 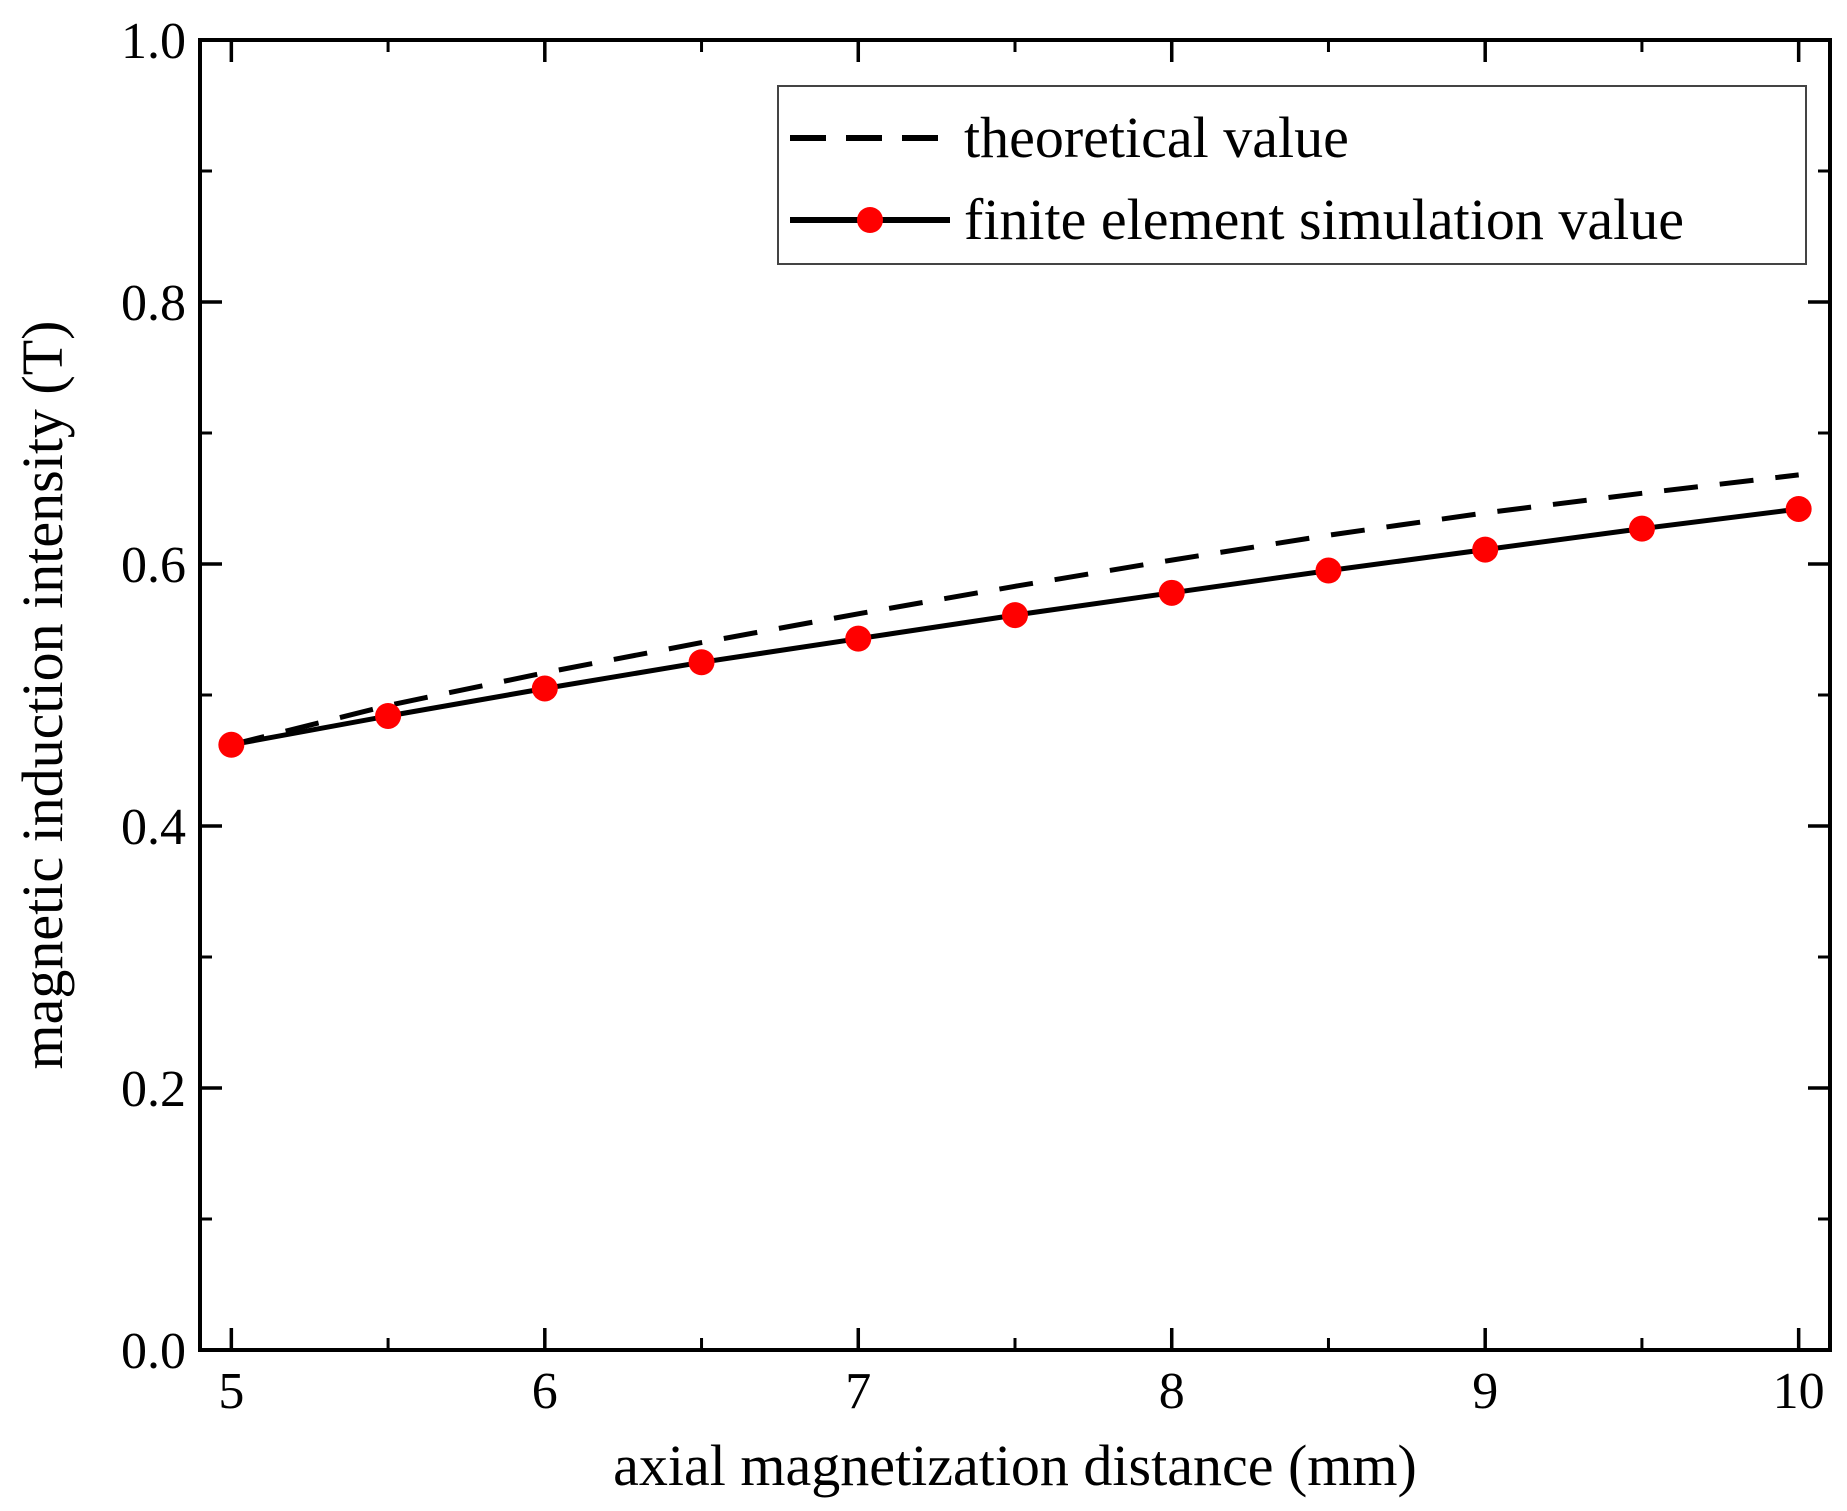 What do you see at coordinates (1156, 137) in the screenshot?
I see `legend-entry-label: theoretical value` at bounding box center [1156, 137].